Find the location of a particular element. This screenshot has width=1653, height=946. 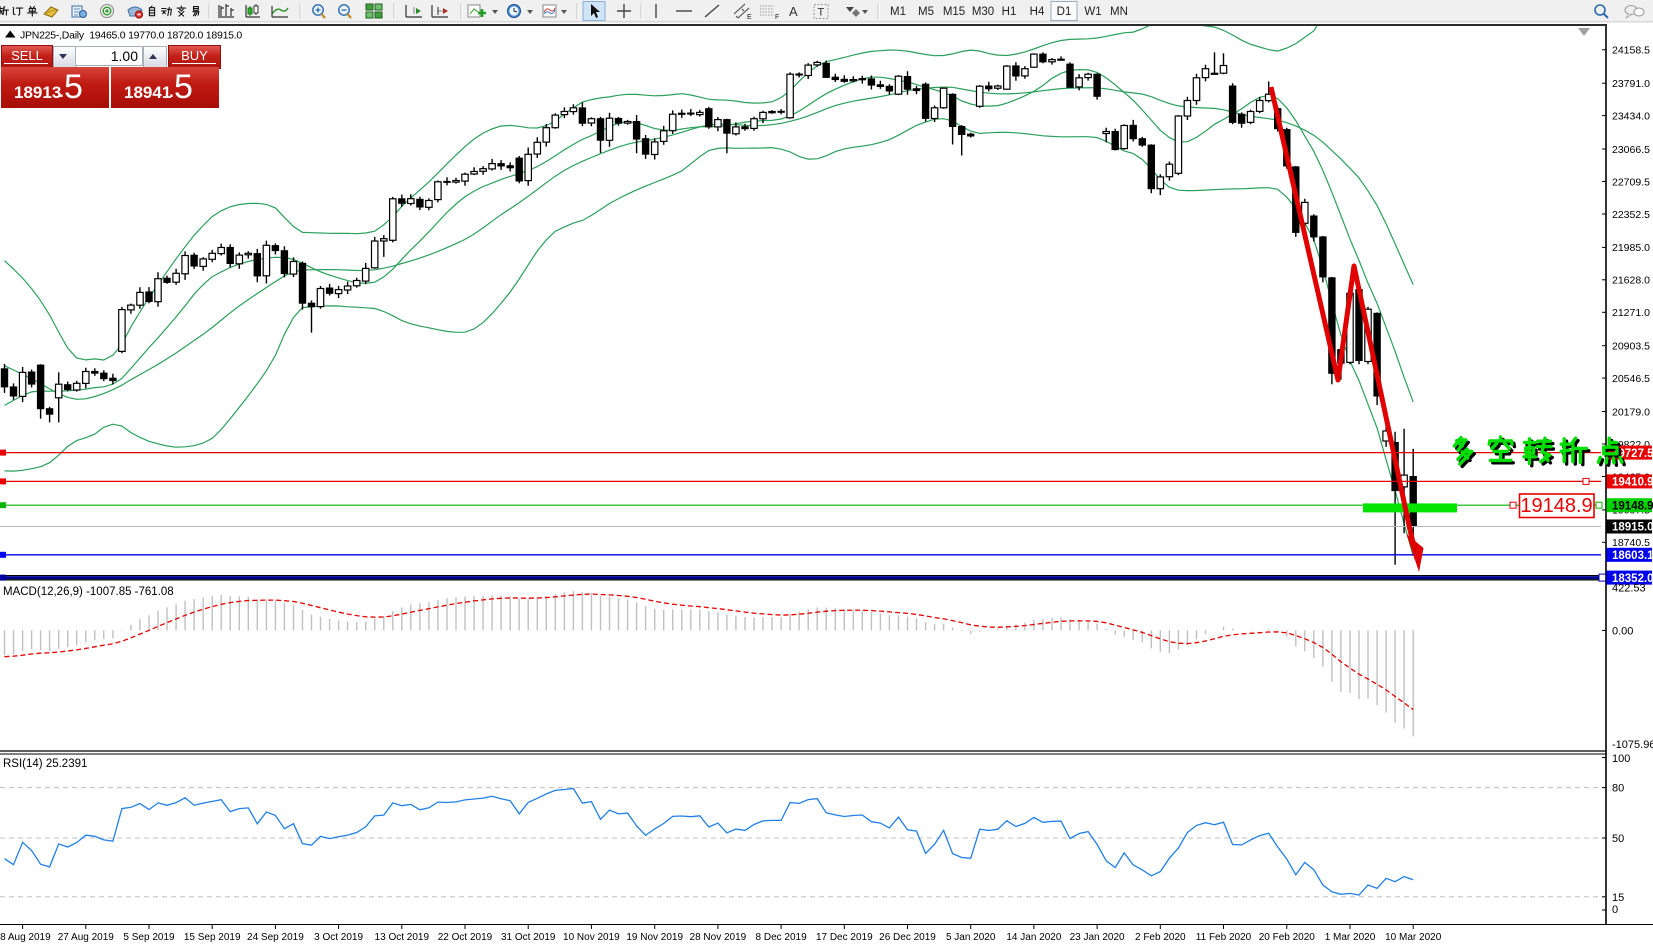

svg-text: 23434.0 is located at coordinates (1631, 116).